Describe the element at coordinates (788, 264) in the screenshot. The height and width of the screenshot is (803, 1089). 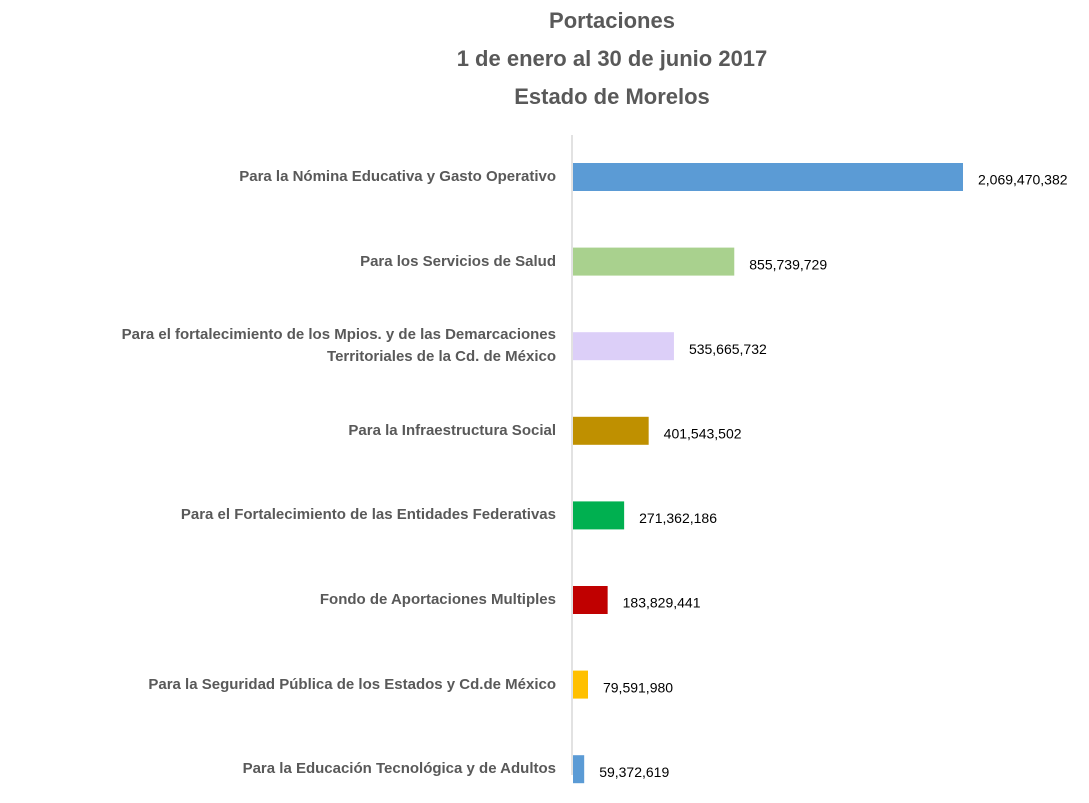
I see `value-label: 855,739,729` at that location.